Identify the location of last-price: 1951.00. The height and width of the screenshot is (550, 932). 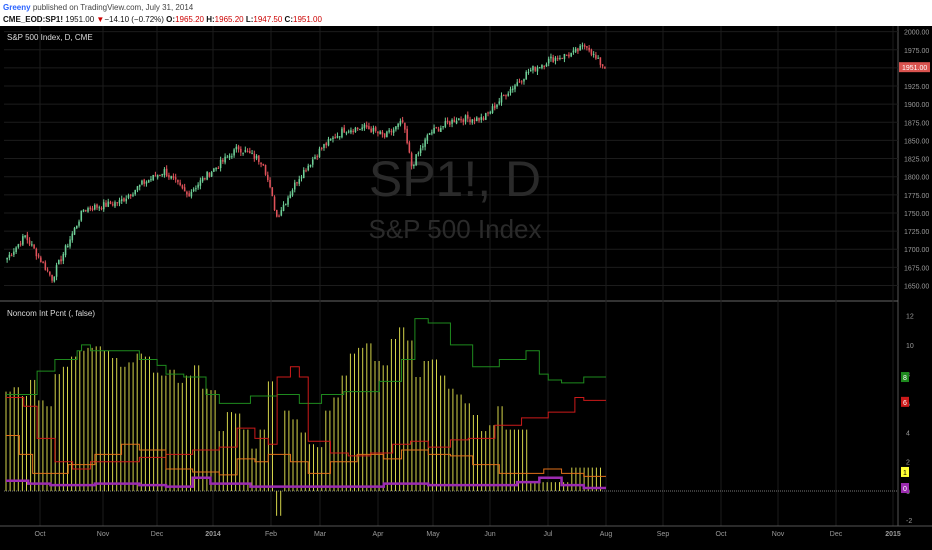
(80, 19).